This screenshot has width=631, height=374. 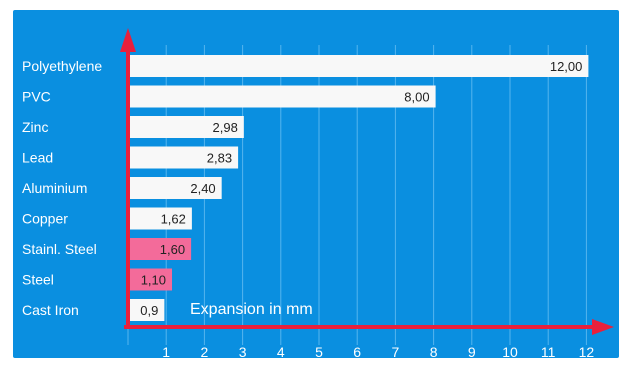 I want to click on x-tick-labels: 1 2 3 4 5 6 7 8 9 10 11 12, so click(x=378, y=352).